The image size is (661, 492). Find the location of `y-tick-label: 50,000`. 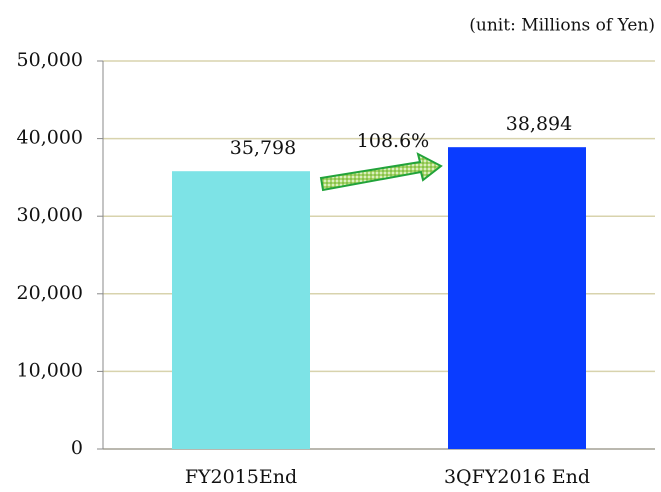

y-tick-label: 50,000 is located at coordinates (50, 60).